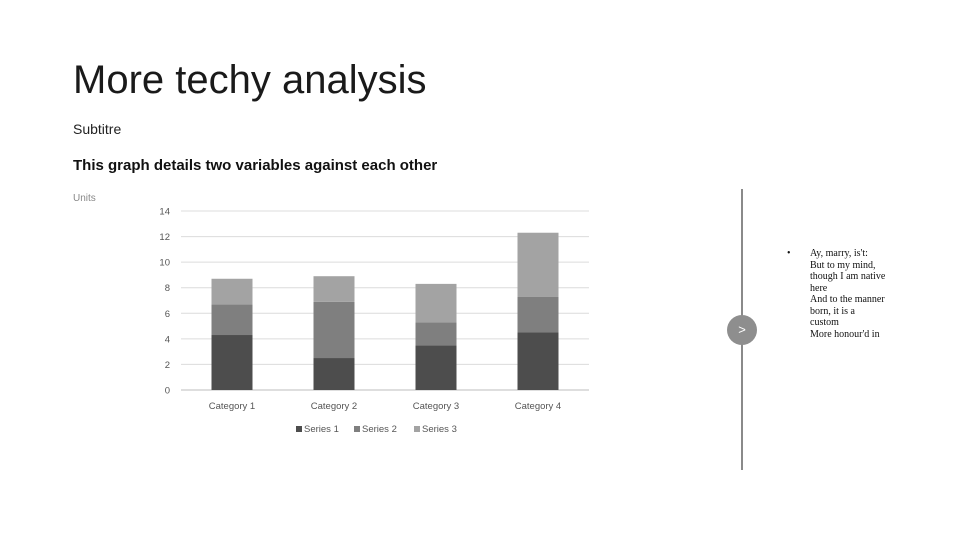 This screenshot has height=540, width=960. Describe the element at coordinates (232, 406) in the screenshot. I see `x-tick-label: Category 1` at that location.